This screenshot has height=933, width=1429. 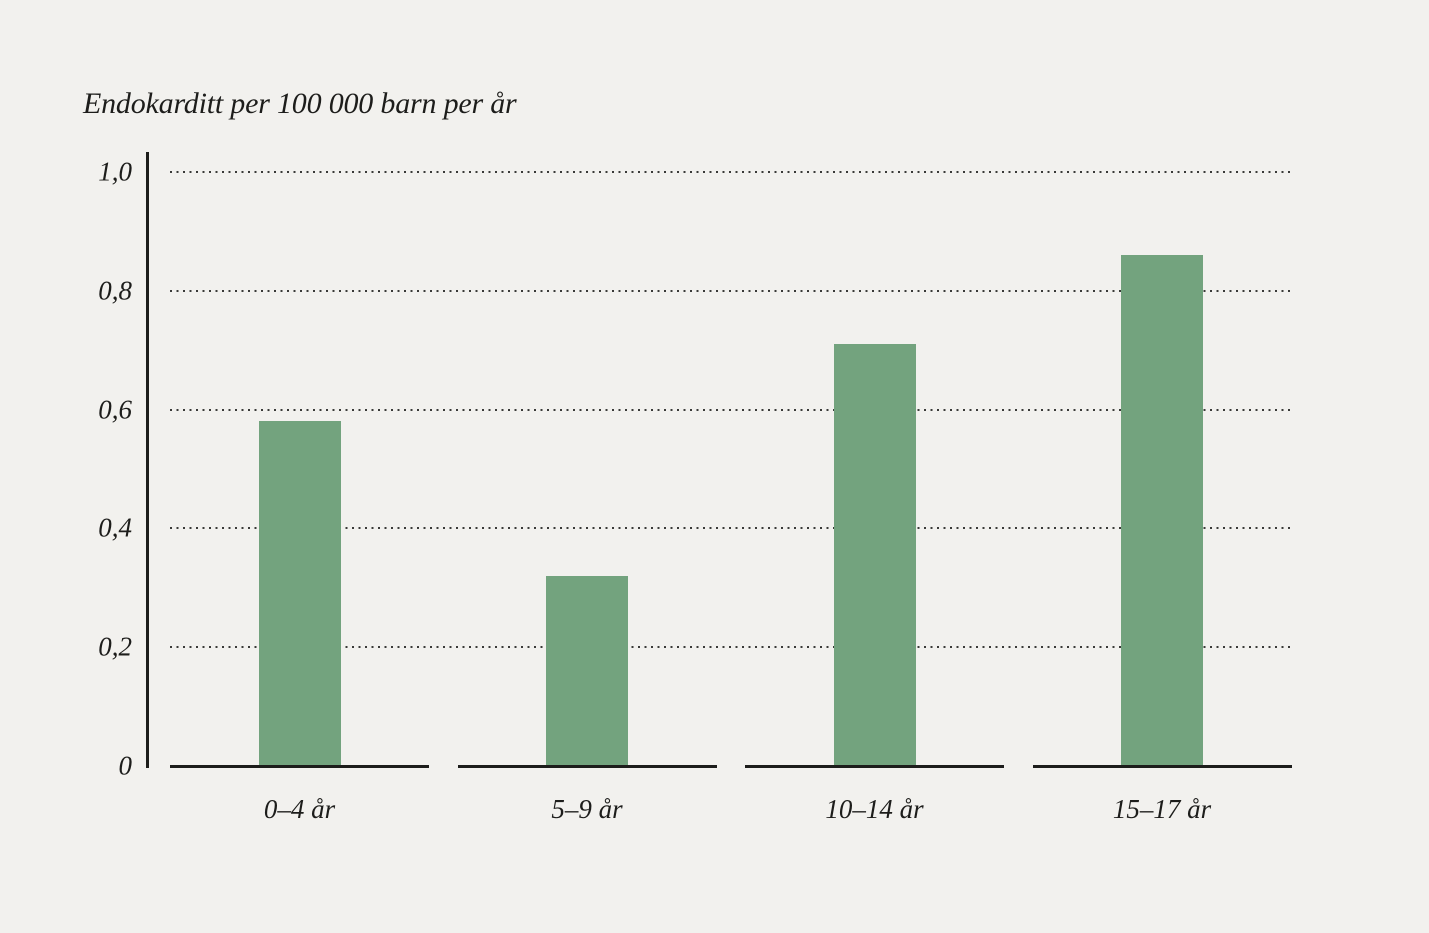 What do you see at coordinates (115, 171) in the screenshot?
I see `y-tick-label: 1,0` at bounding box center [115, 171].